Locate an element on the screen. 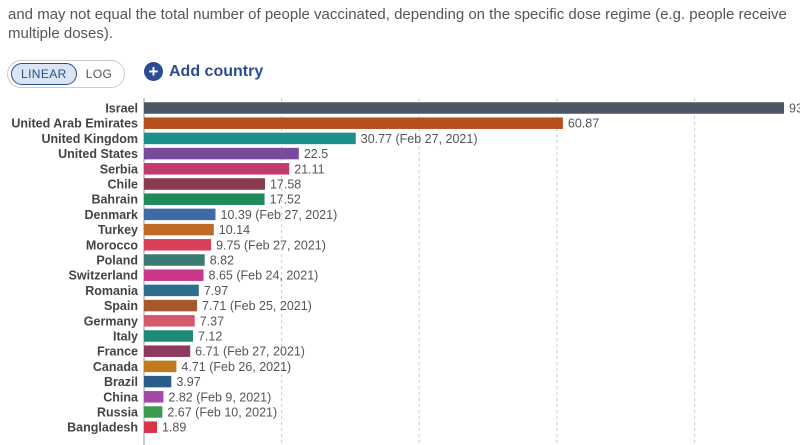 The width and height of the screenshot is (800, 445). scale-toggle: LINEAR LOG is located at coordinates (66, 74).